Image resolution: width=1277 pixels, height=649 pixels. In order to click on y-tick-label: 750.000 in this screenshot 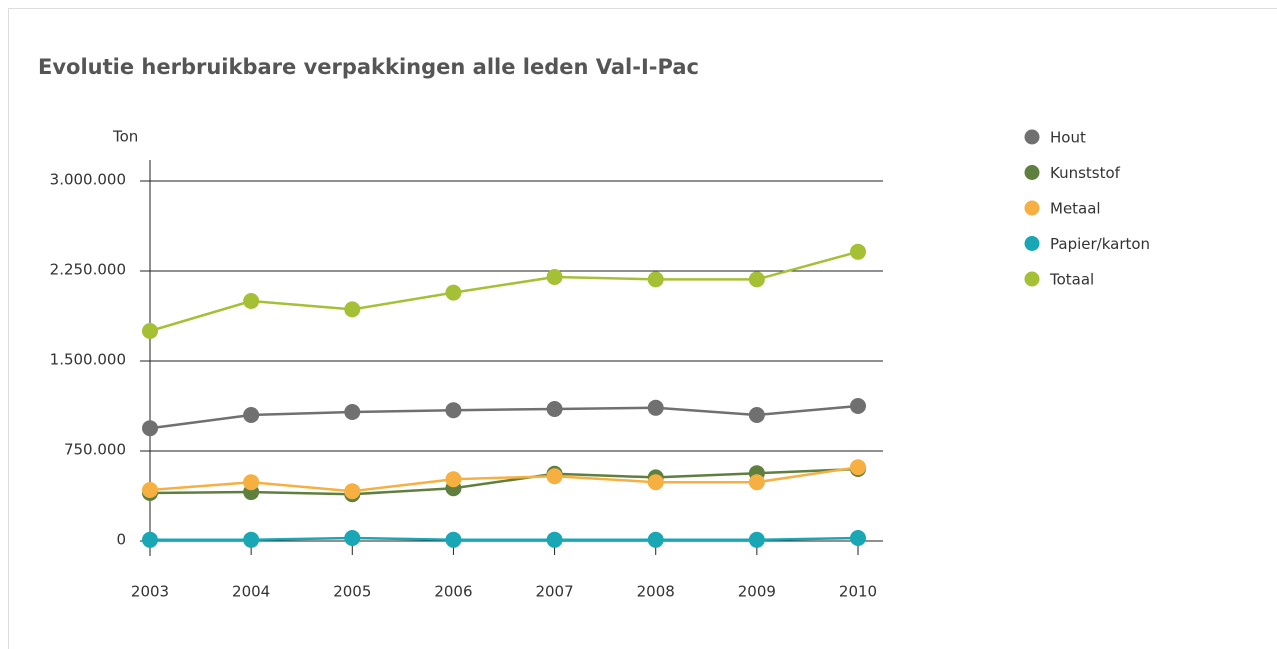, I will do `click(95, 450)`.